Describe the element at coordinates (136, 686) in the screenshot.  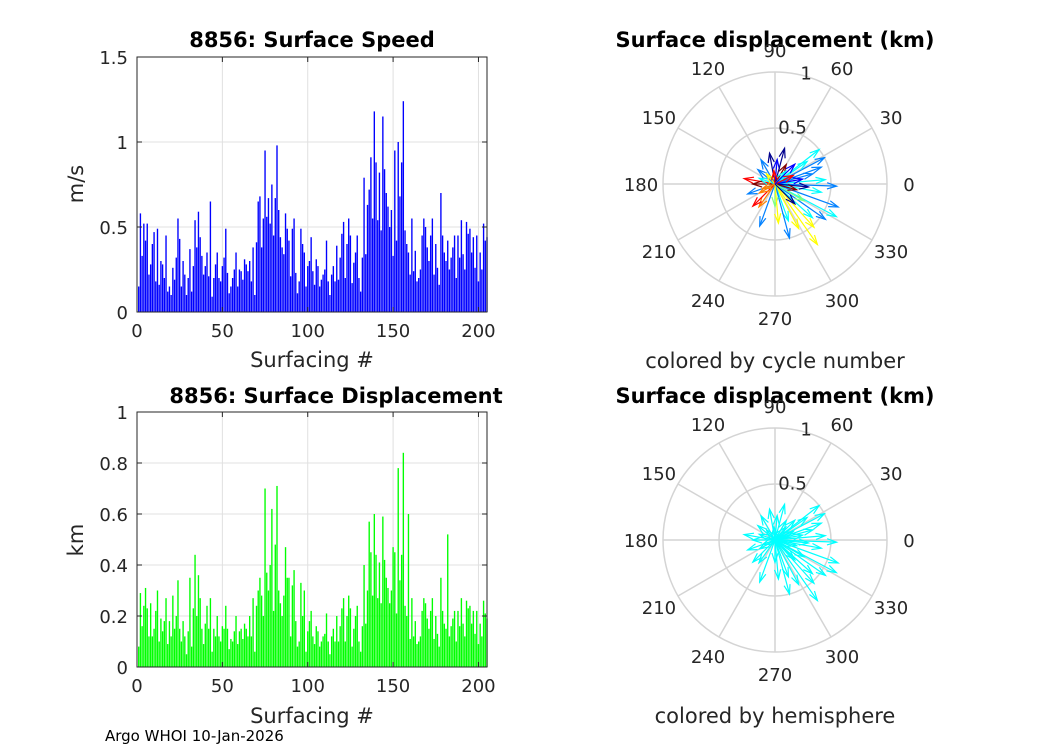
I see `x-tick-label: 0` at that location.